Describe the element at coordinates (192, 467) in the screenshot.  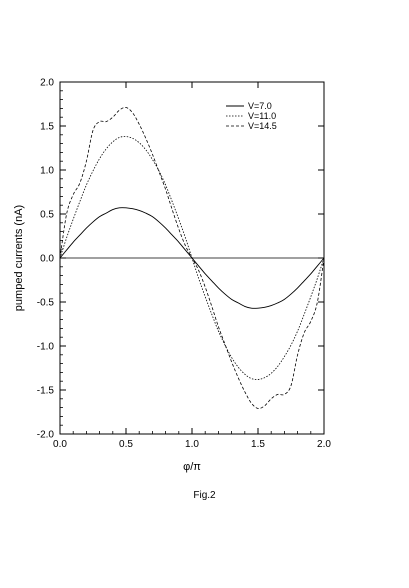
I see `x-axis-title: φ/π` at that location.